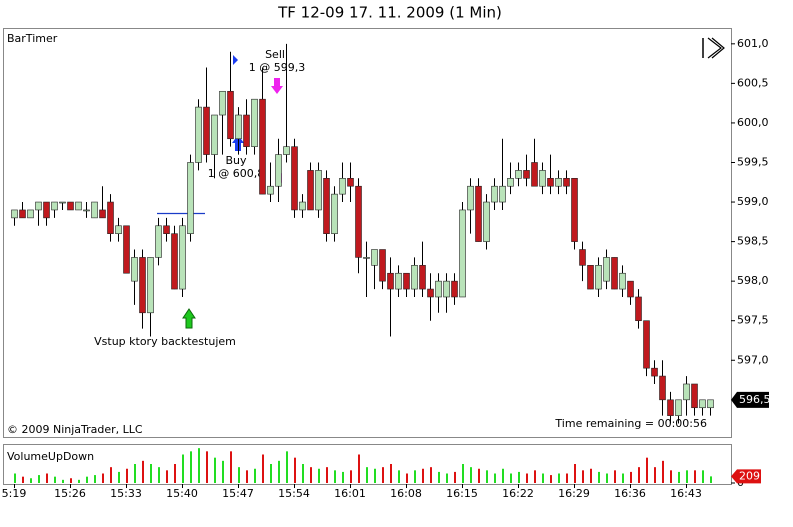 The image size is (793, 527). I want to click on x-tick-label: 16:08, so click(406, 493).